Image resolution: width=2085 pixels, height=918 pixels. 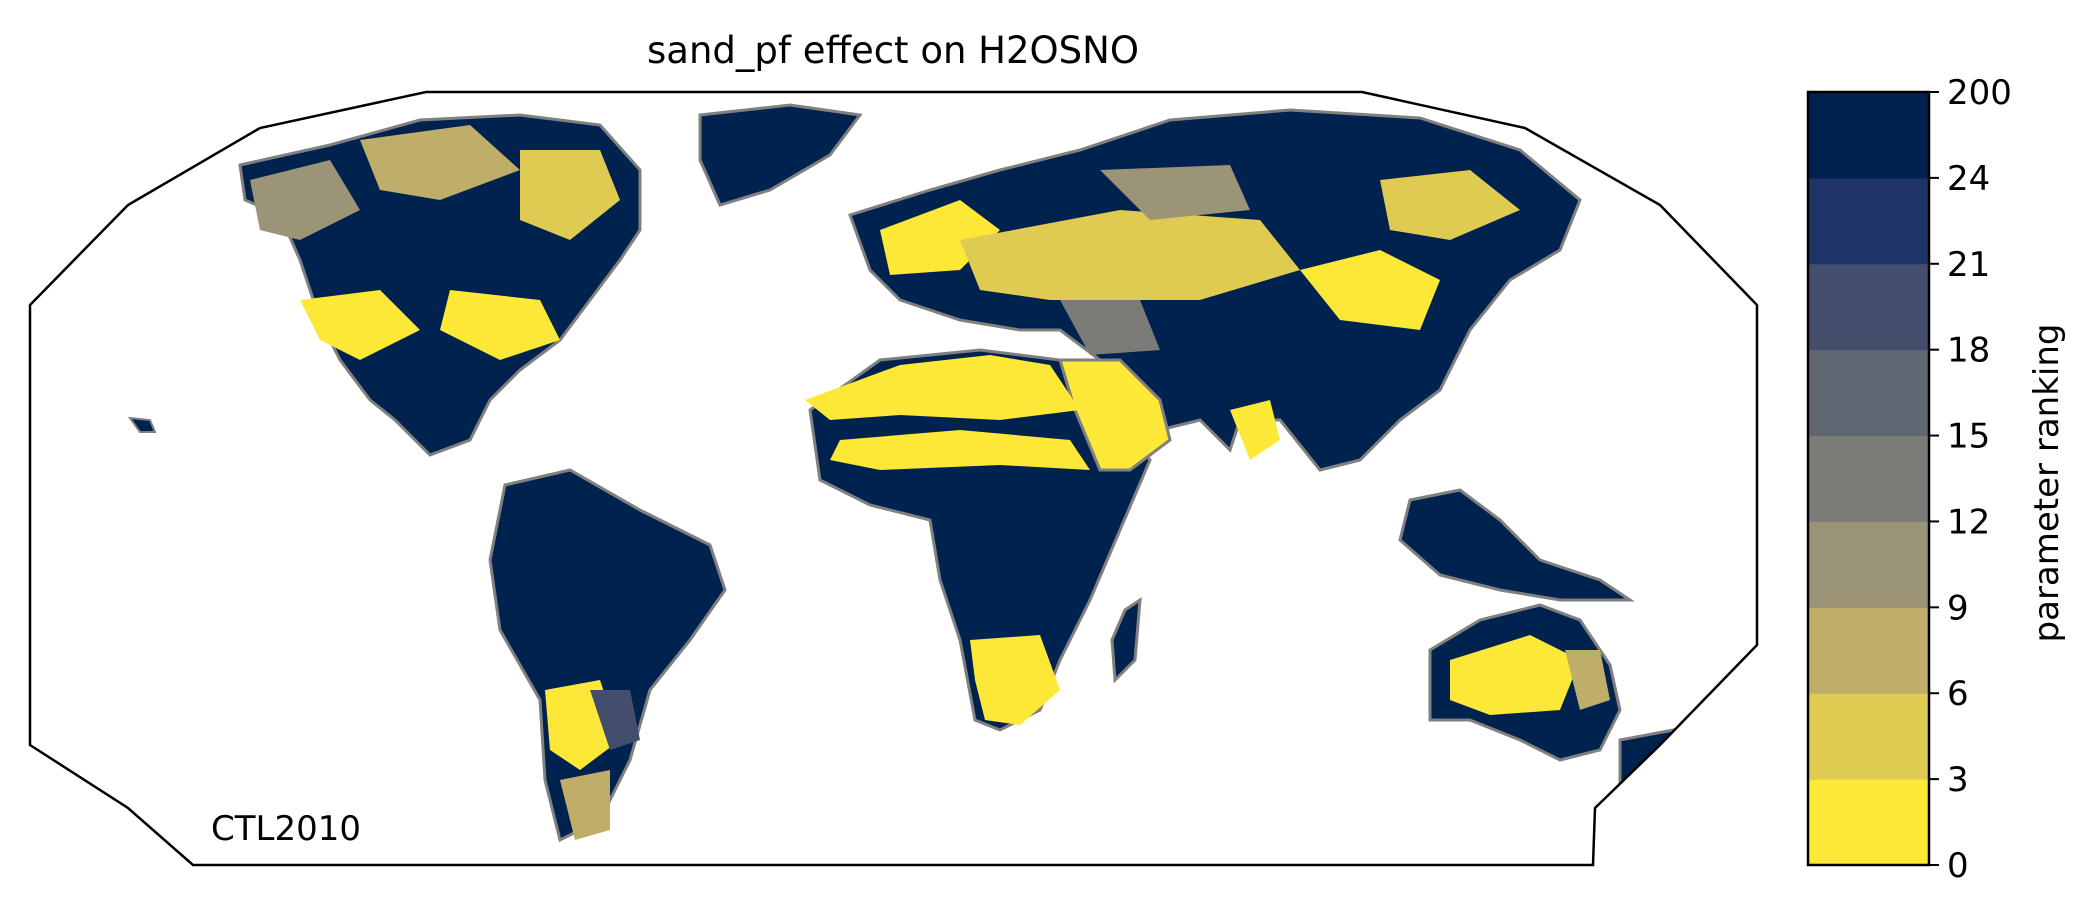 What do you see at coordinates (1587, 680) in the screenshot?
I see `patch-australia-east` at bounding box center [1587, 680].